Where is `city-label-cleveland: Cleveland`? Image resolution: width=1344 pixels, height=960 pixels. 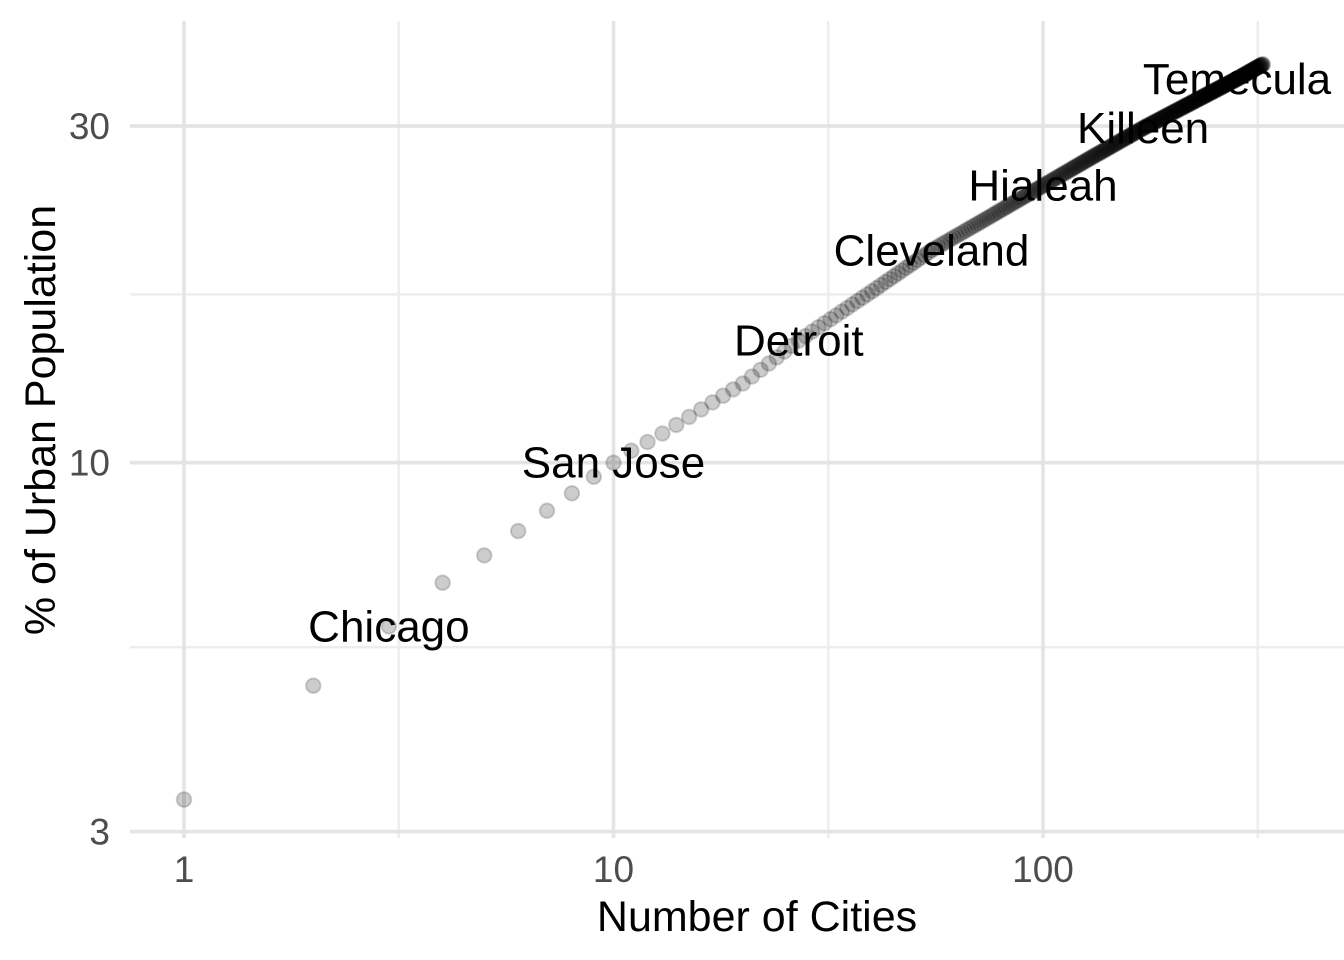 city-label-cleveland: Cleveland is located at coordinates (932, 250).